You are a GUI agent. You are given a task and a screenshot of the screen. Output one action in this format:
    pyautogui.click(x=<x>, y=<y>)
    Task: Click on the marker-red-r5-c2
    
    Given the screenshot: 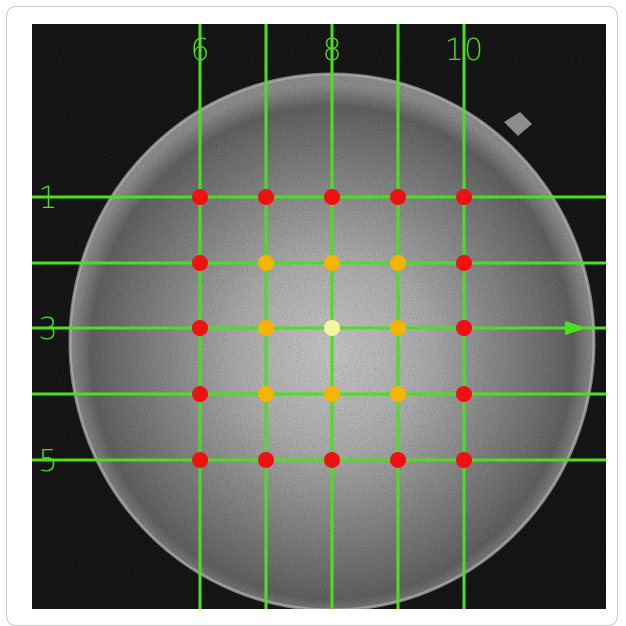 What is the action you would take?
    pyautogui.click(x=266, y=460)
    